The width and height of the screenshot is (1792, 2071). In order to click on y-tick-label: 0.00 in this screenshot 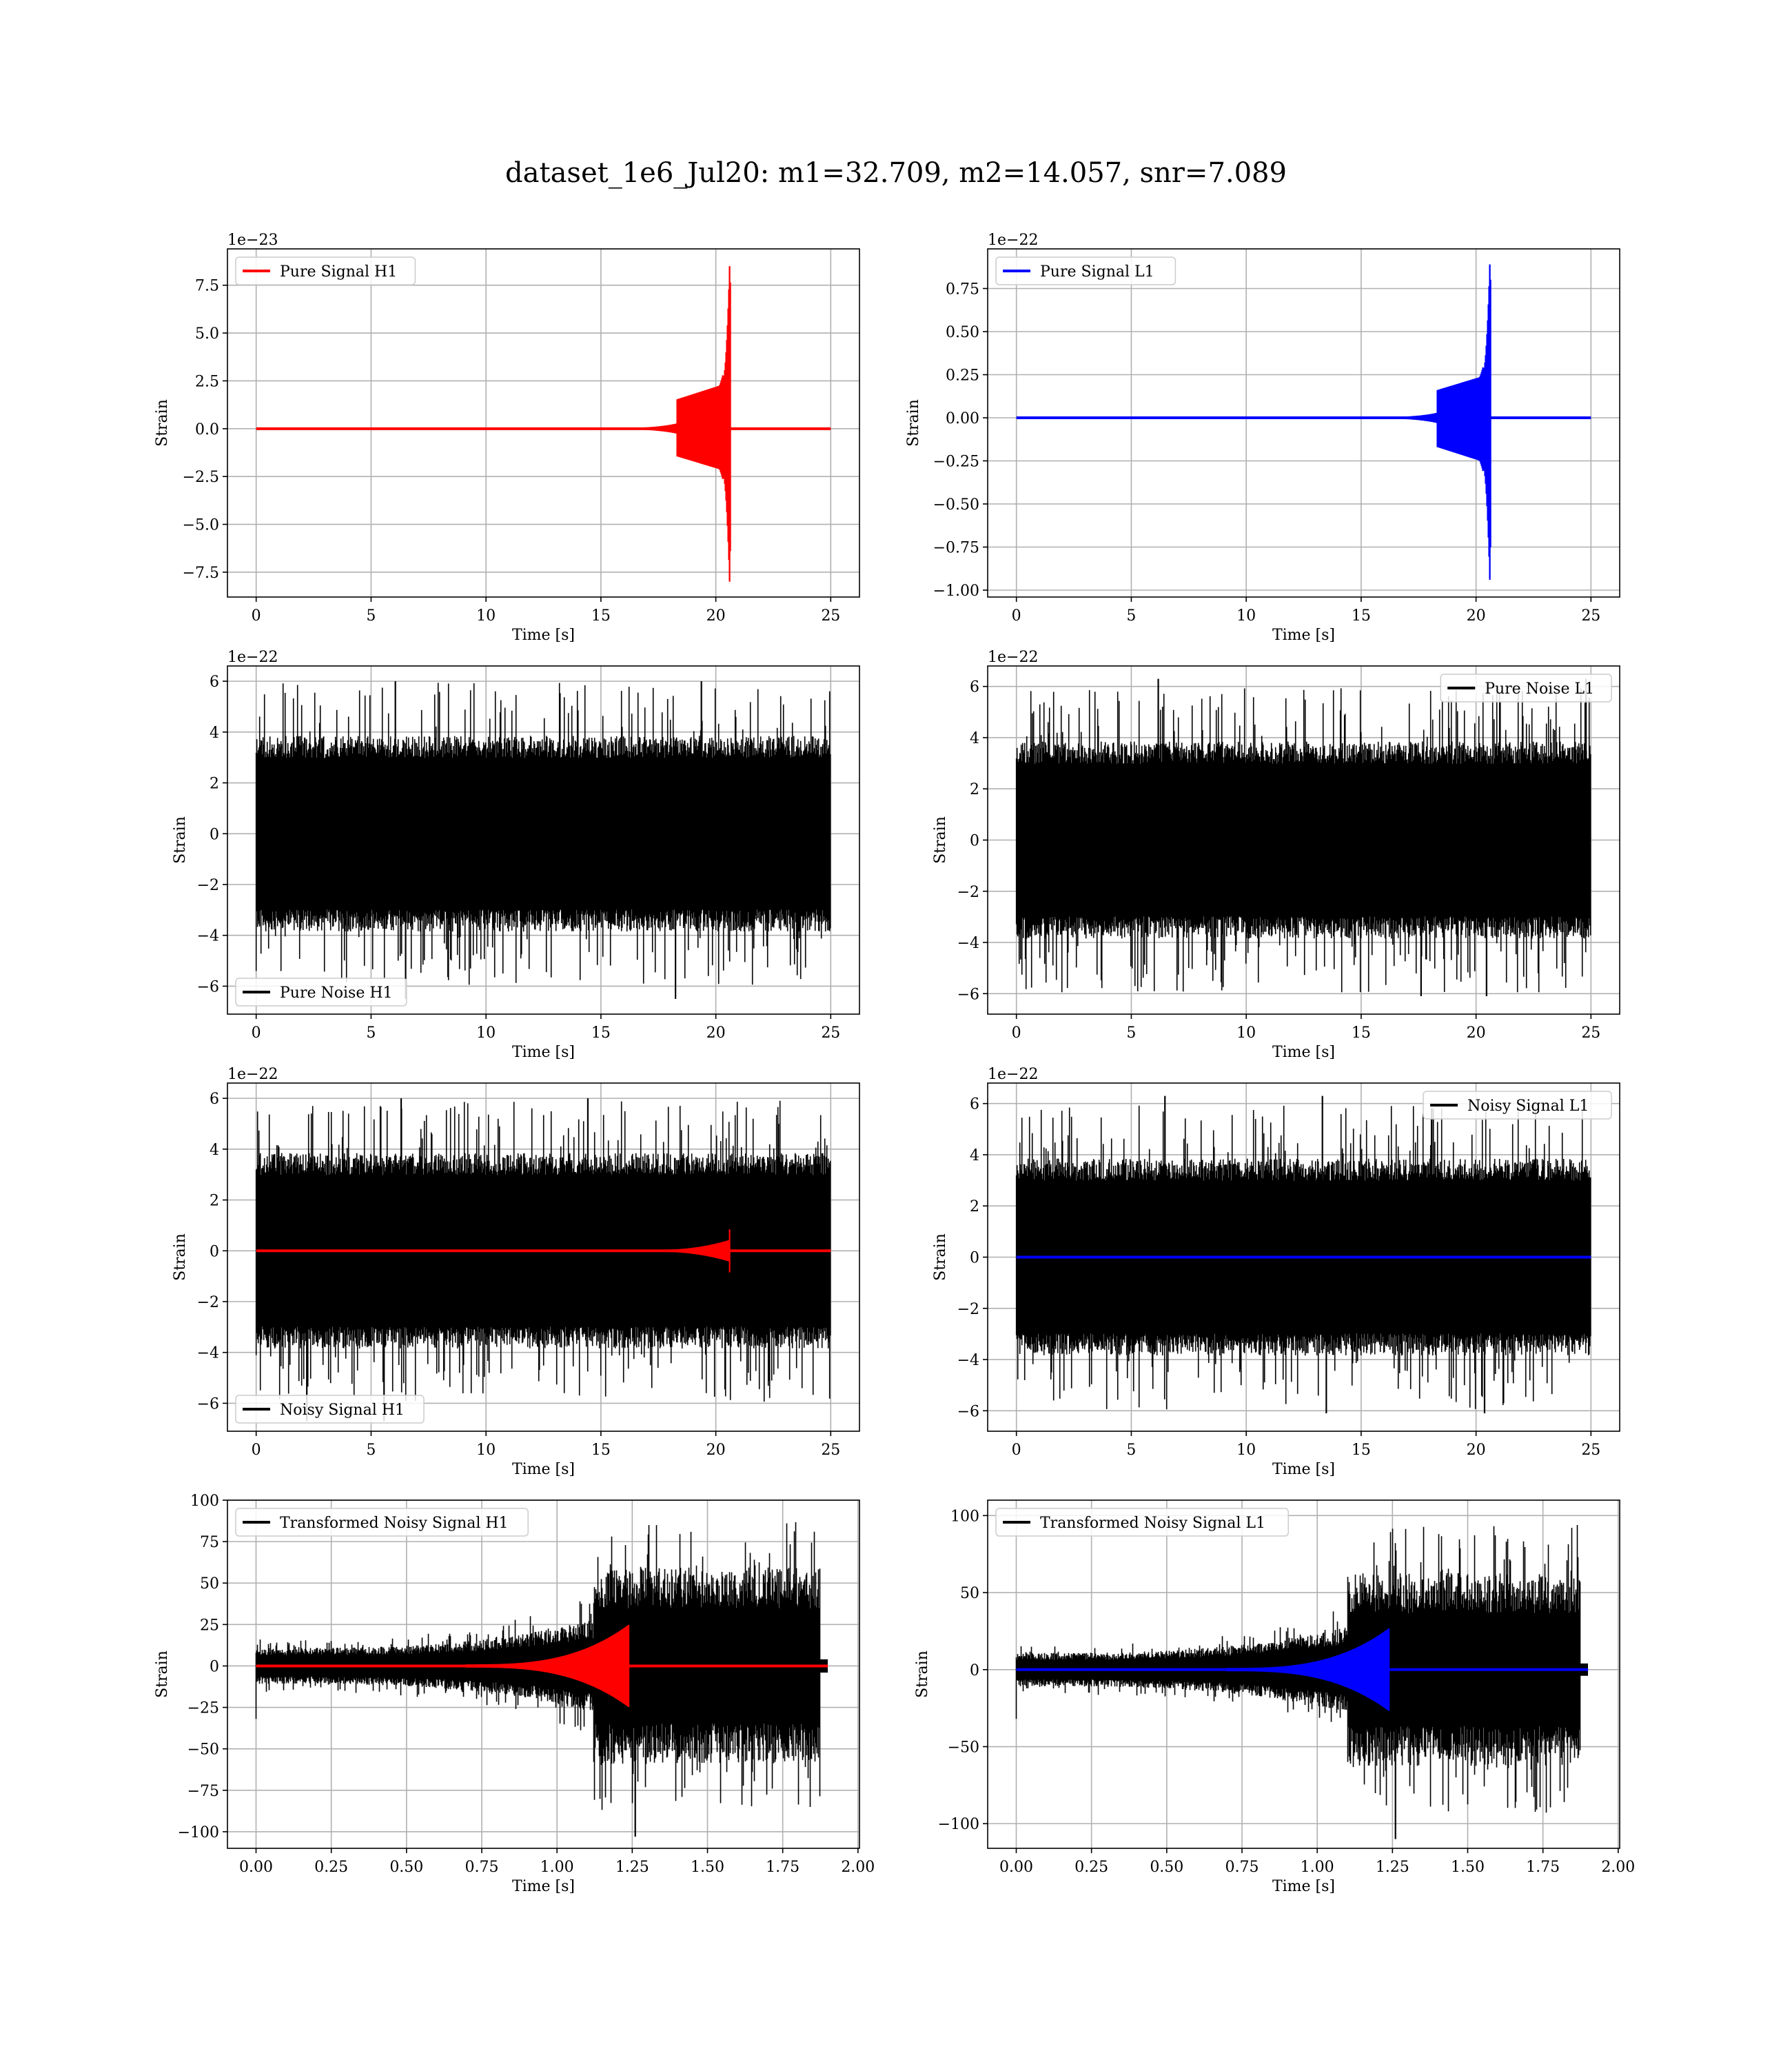, I will do `click(962, 418)`.